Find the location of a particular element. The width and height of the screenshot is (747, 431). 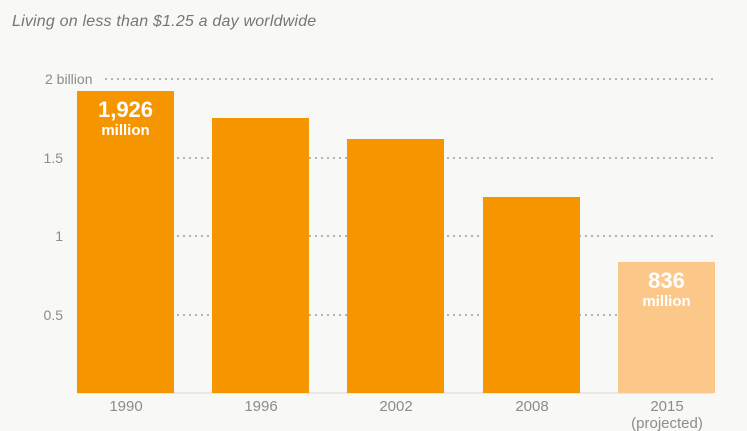

bar-1990: 1,926 million is located at coordinates (125, 242).